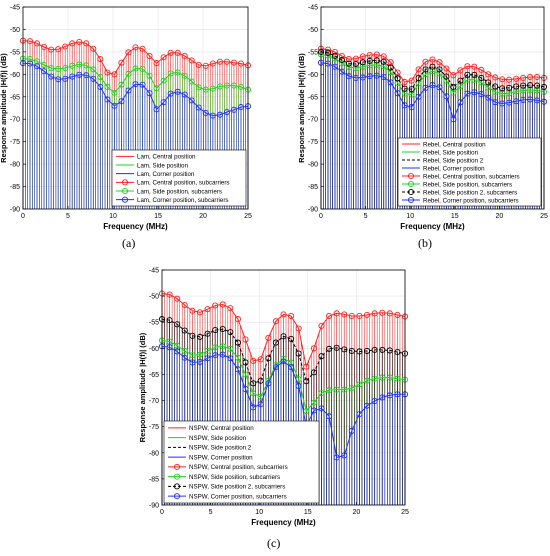  Describe the element at coordinates (301, 108) in the screenshot. I see `y-axis-label: Response amplitude |H(f)| (dB)` at that location.